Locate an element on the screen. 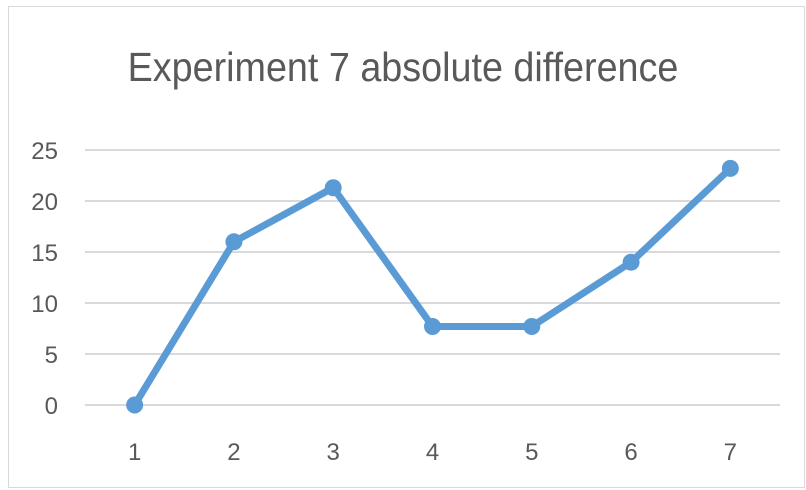  x-tick-label: 1 is located at coordinates (134, 452).